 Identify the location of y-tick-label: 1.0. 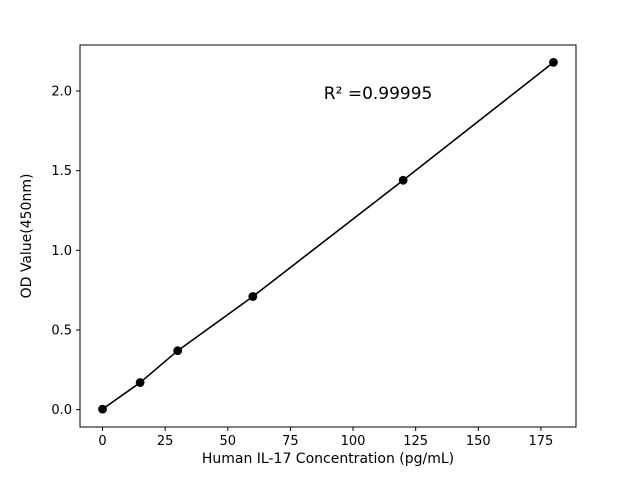
(61, 251).